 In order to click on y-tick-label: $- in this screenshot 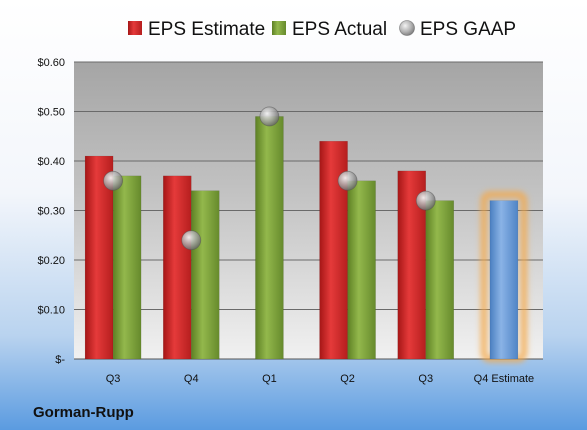, I will do `click(60, 360)`.